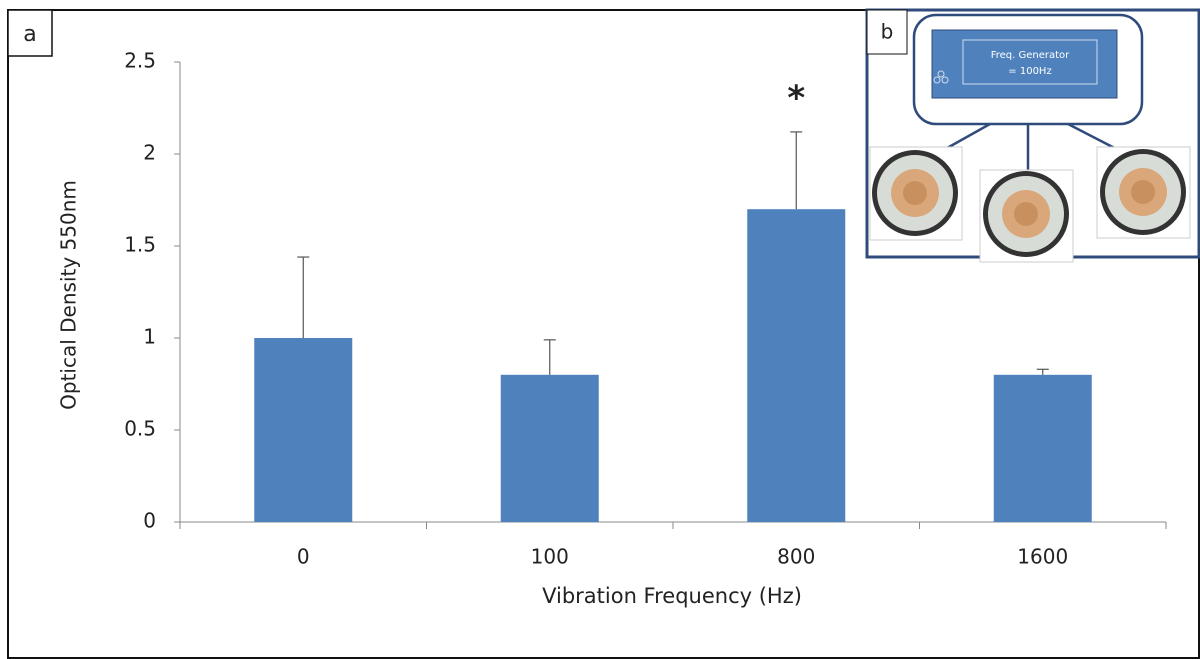  Describe the element at coordinates (1029, 71) in the screenshot. I see `display-line: = 100Hz` at that location.